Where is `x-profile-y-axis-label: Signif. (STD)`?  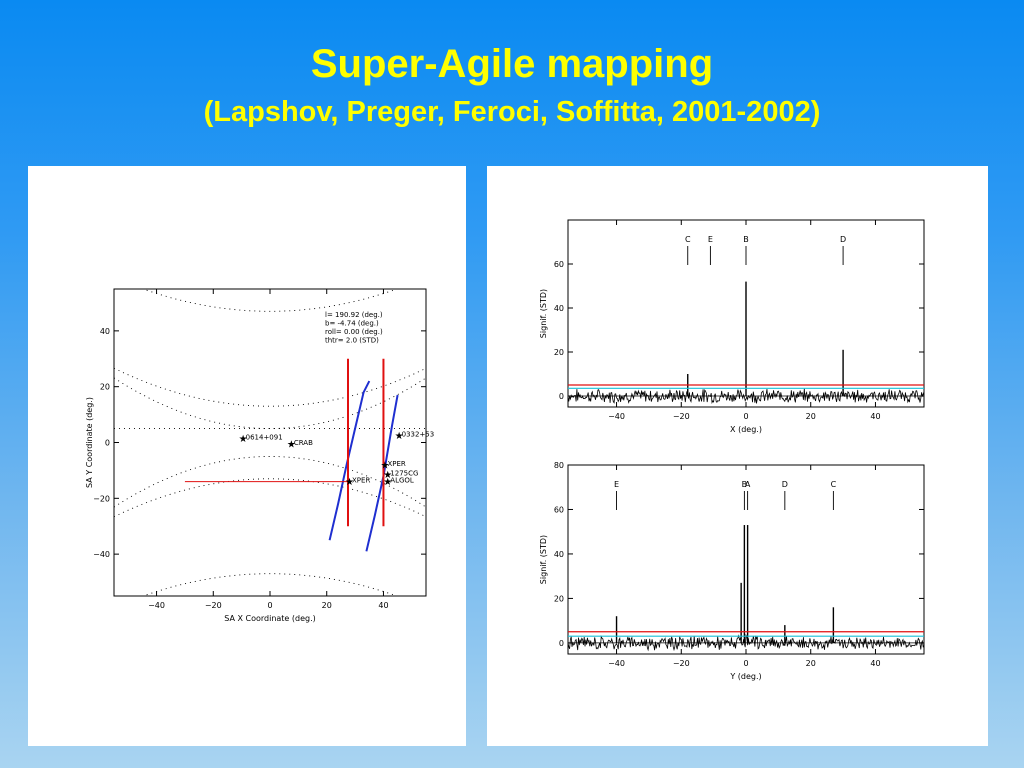 x-profile-y-axis-label: Signif. (STD) is located at coordinates (543, 313).